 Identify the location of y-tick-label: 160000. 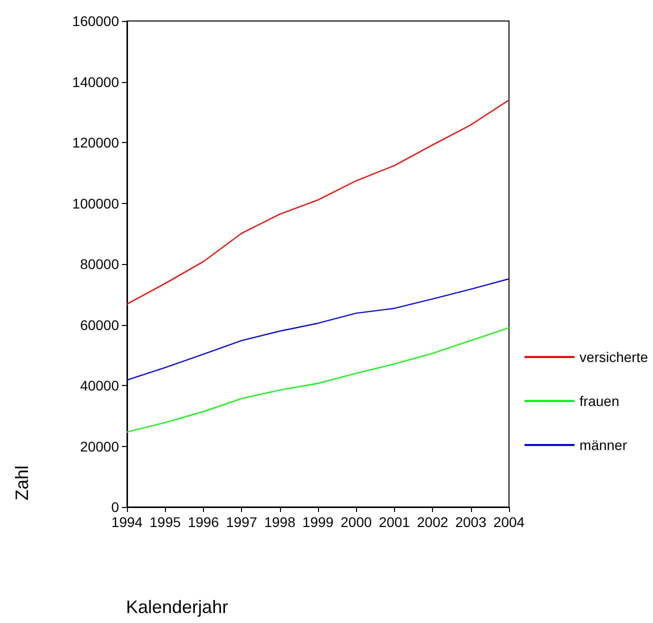
(96, 21).